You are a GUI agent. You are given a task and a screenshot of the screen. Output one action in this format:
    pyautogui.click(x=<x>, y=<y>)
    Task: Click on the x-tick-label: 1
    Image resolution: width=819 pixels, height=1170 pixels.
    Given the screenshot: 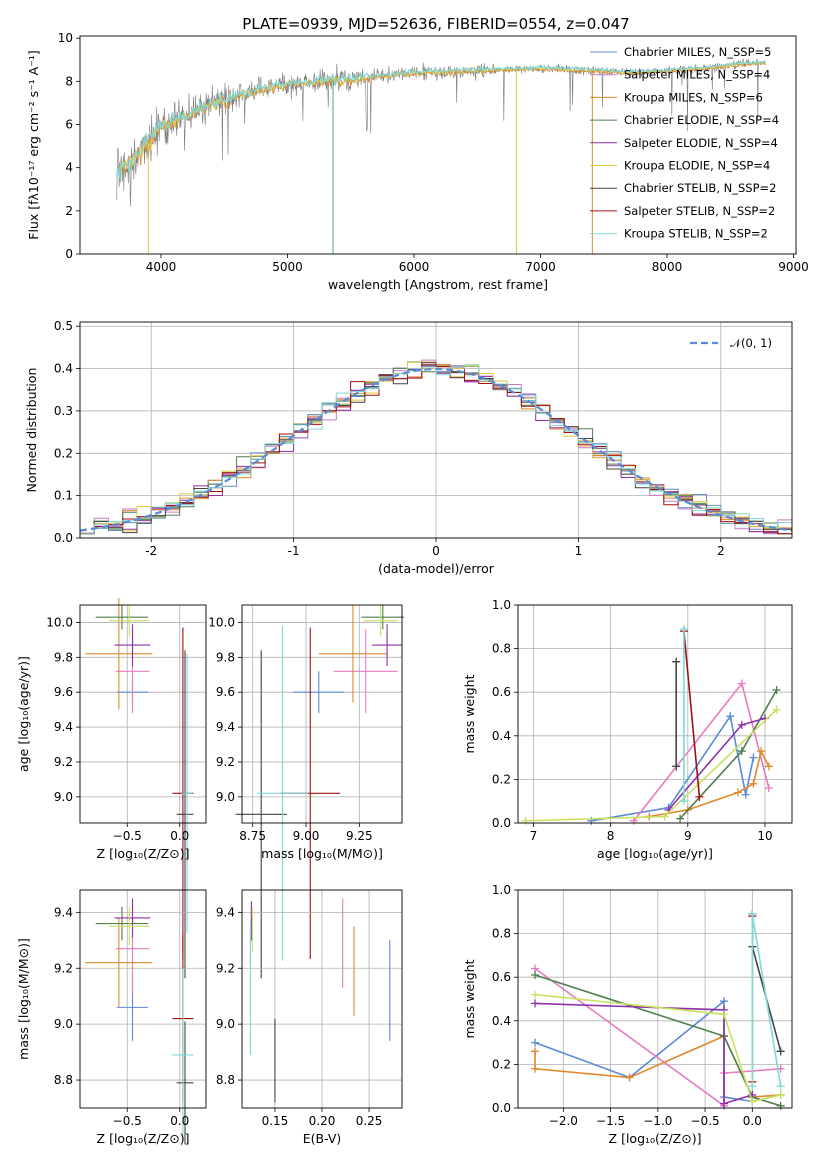 What is the action you would take?
    pyautogui.click(x=579, y=551)
    